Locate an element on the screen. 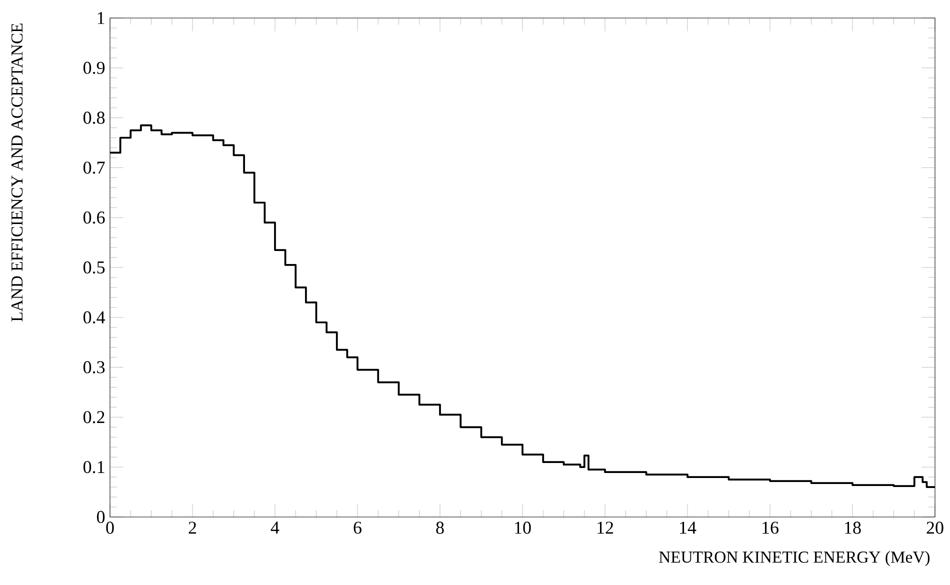 This screenshot has height=585, width=950. x-tick-label: 14 is located at coordinates (688, 528).